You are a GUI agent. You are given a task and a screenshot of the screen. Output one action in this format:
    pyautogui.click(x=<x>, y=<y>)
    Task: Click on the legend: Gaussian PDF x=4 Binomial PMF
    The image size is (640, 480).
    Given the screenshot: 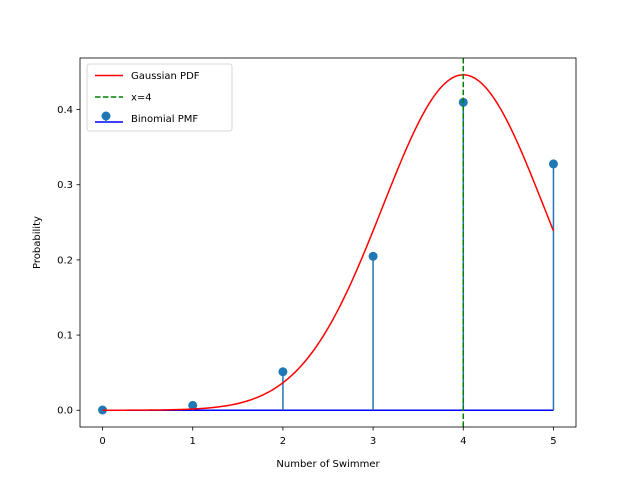 What is the action you would take?
    pyautogui.click(x=159, y=97)
    